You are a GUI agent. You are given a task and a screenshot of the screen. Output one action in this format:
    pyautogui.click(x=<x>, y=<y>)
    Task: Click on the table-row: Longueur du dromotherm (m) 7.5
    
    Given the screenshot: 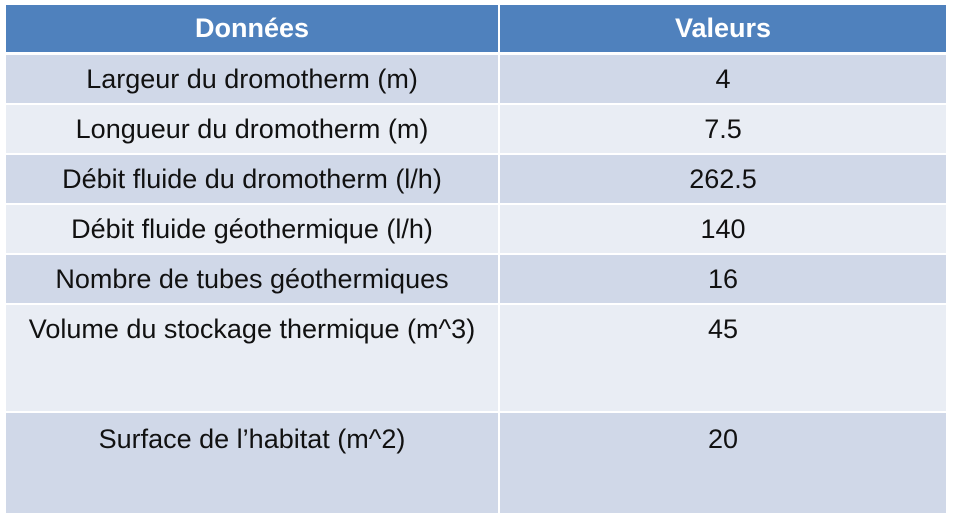 What is the action you would take?
    pyautogui.click(x=476, y=130)
    